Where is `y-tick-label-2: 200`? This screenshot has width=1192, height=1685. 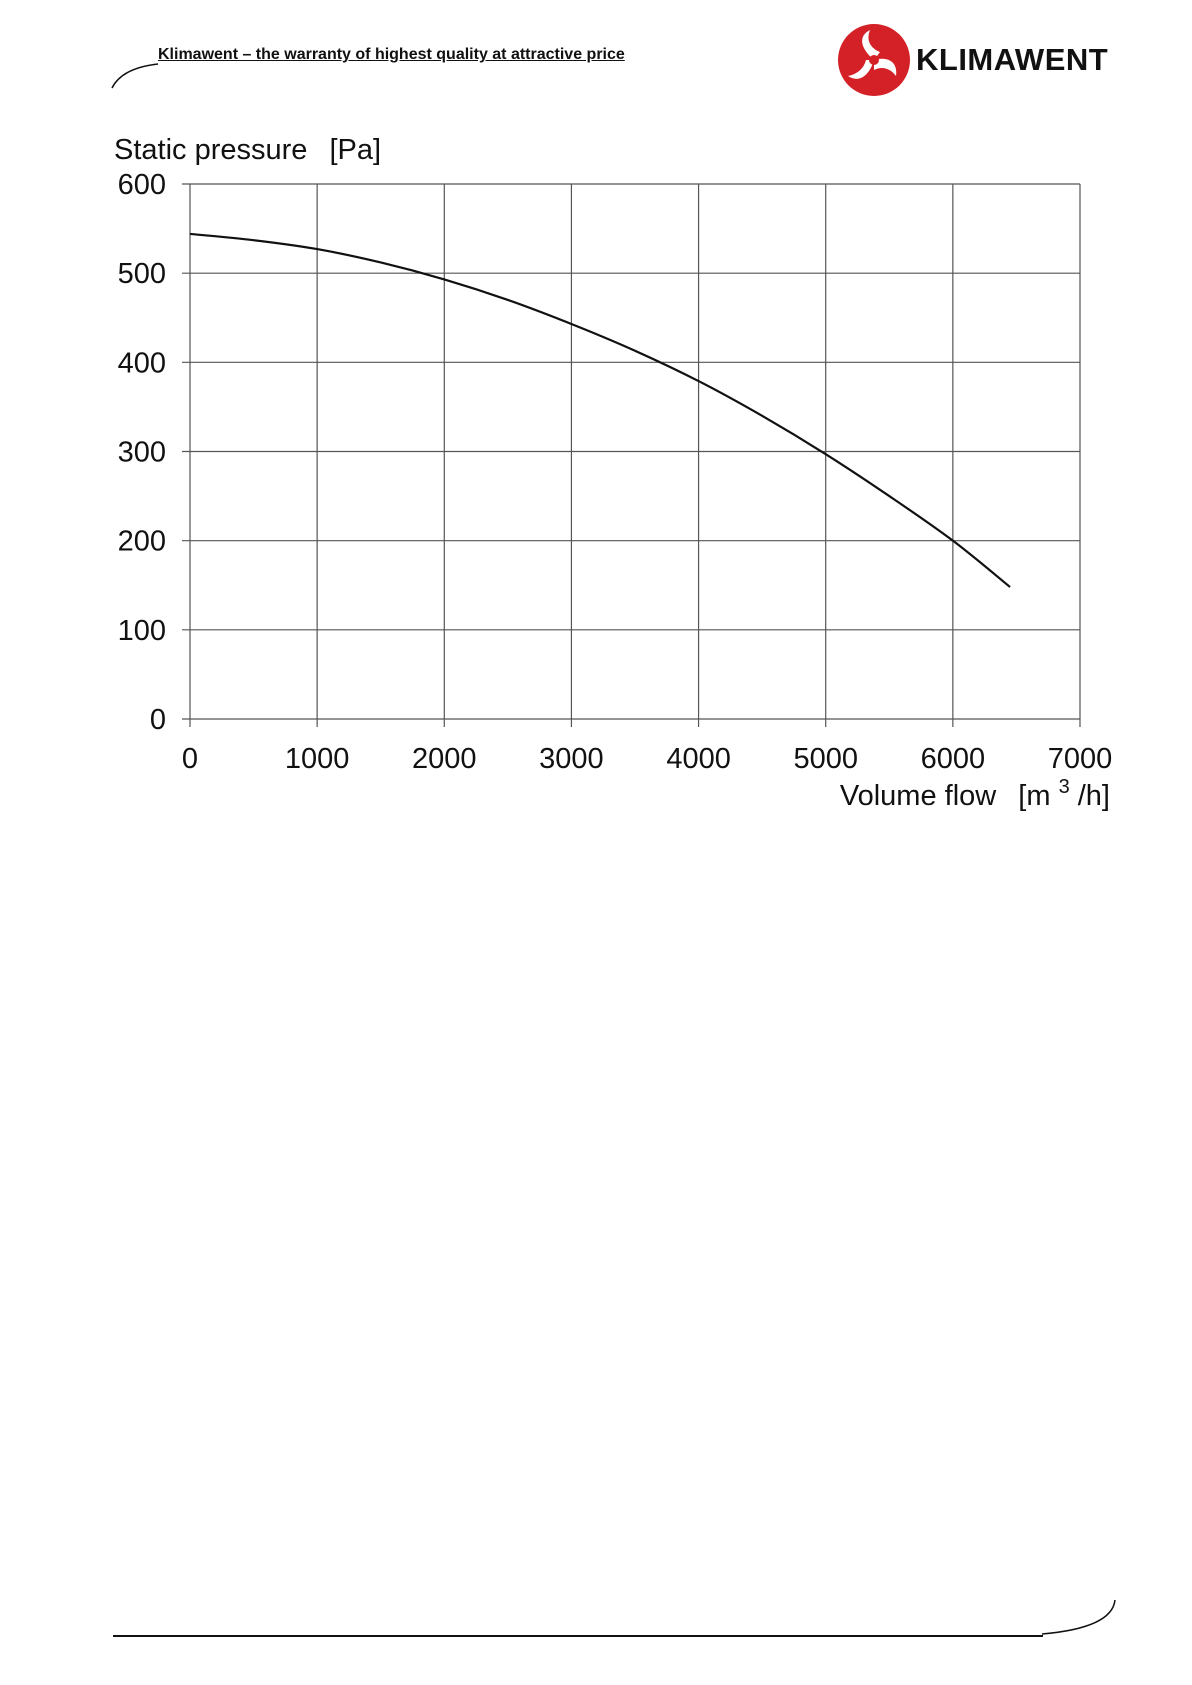 y-tick-label-2: 200 is located at coordinates (142, 542).